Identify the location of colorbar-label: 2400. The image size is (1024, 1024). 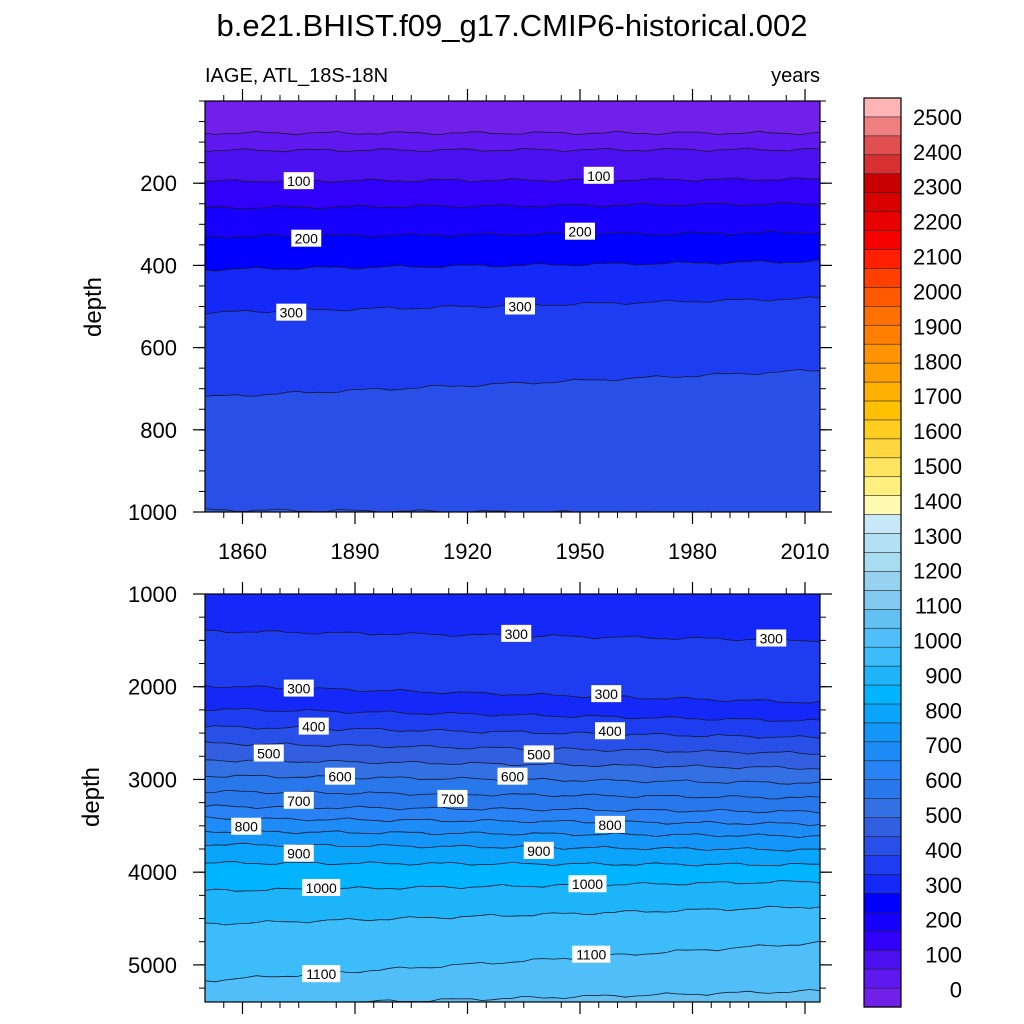
(937, 152).